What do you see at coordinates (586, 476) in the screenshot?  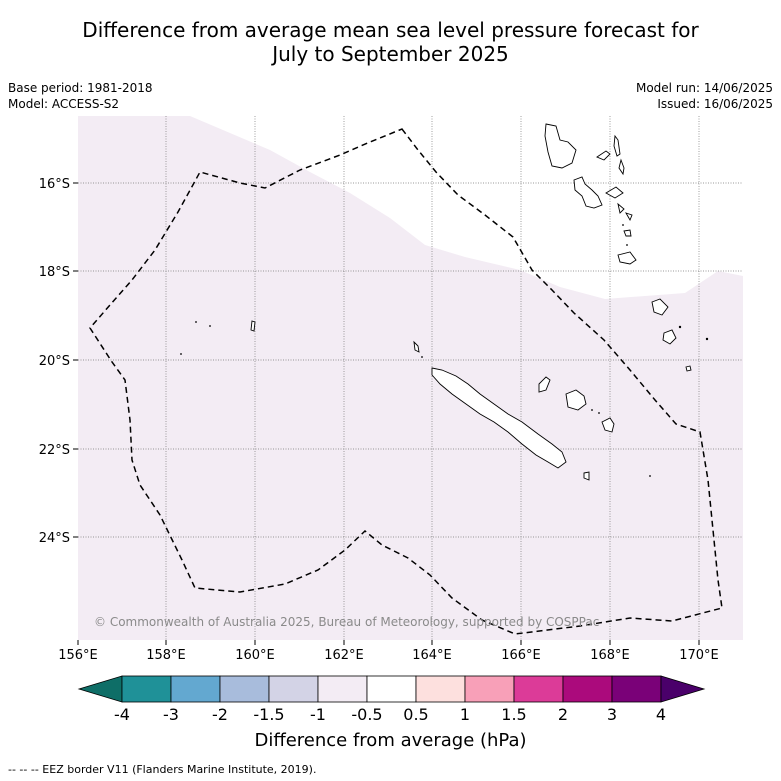 I see `island-walpole` at bounding box center [586, 476].